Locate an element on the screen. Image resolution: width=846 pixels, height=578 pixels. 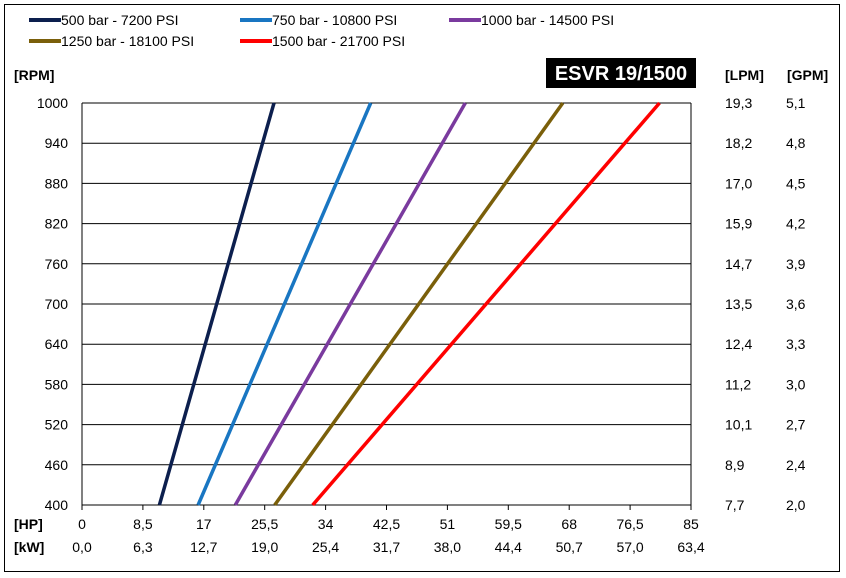
rpm-tick-label: 880 is located at coordinates (57, 183).